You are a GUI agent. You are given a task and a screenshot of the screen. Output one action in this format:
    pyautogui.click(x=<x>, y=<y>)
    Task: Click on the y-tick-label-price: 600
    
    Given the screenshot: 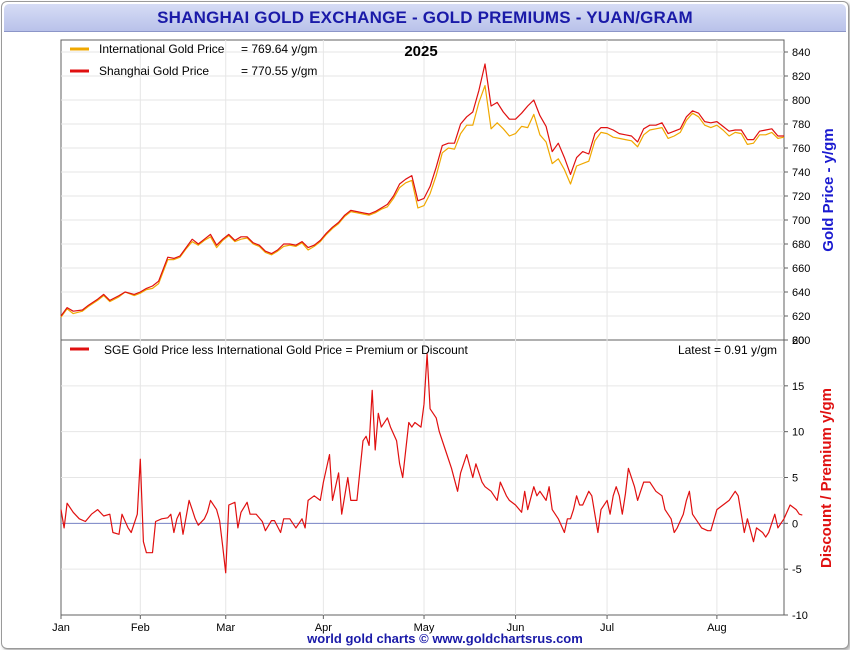 What is the action you would take?
    pyautogui.click(x=801, y=341)
    